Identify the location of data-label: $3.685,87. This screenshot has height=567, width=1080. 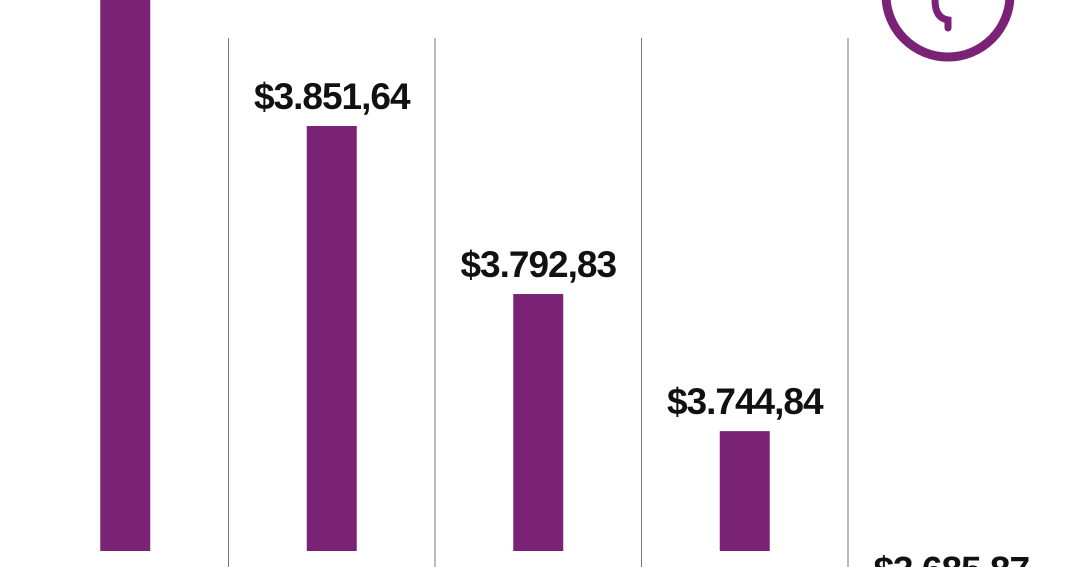
(951, 558).